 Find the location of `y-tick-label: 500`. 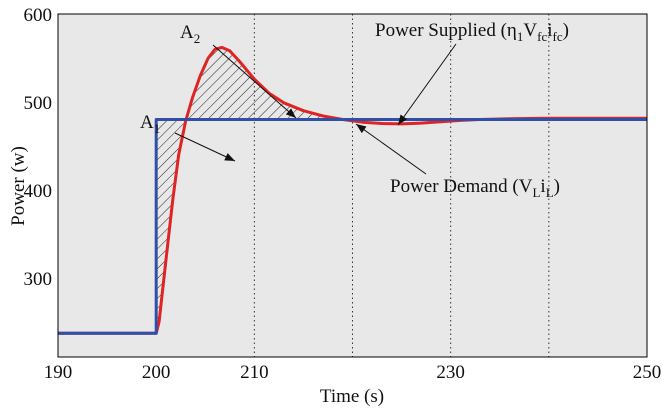

y-tick-label: 500 is located at coordinates (38, 103).